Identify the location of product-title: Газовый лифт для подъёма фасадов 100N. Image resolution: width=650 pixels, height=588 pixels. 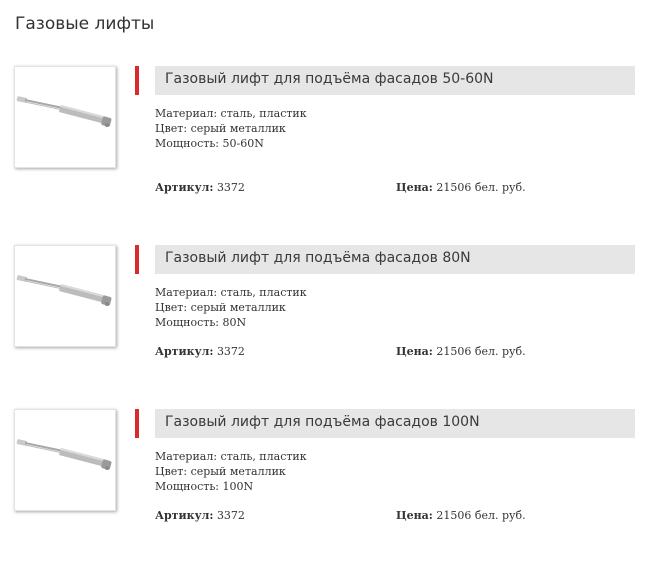
(322, 422).